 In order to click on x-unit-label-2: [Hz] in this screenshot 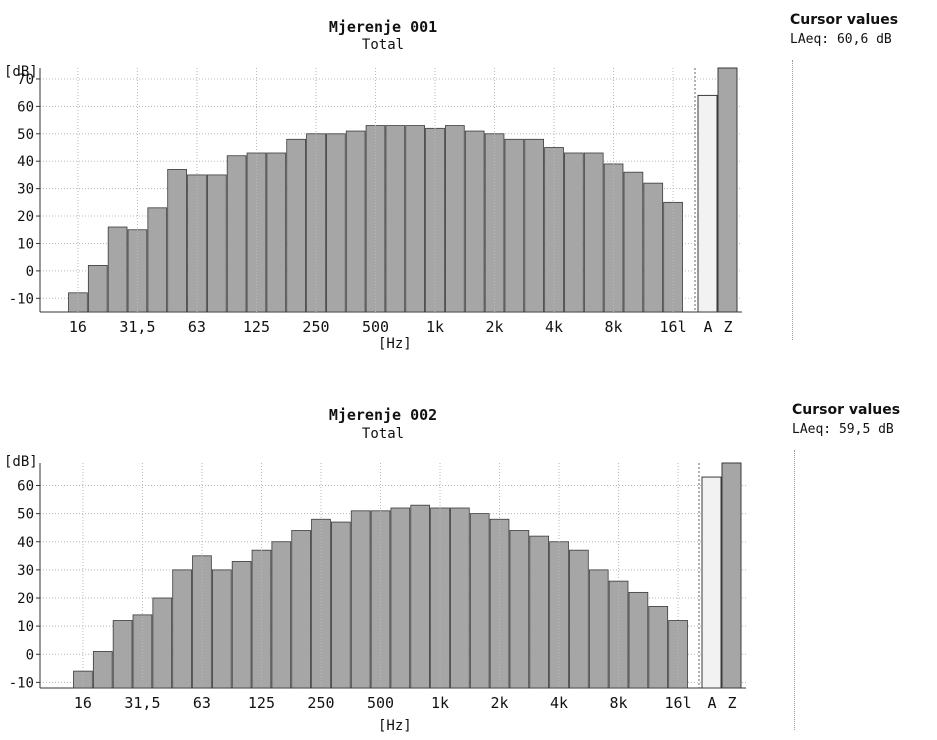, I will do `click(395, 726)`.